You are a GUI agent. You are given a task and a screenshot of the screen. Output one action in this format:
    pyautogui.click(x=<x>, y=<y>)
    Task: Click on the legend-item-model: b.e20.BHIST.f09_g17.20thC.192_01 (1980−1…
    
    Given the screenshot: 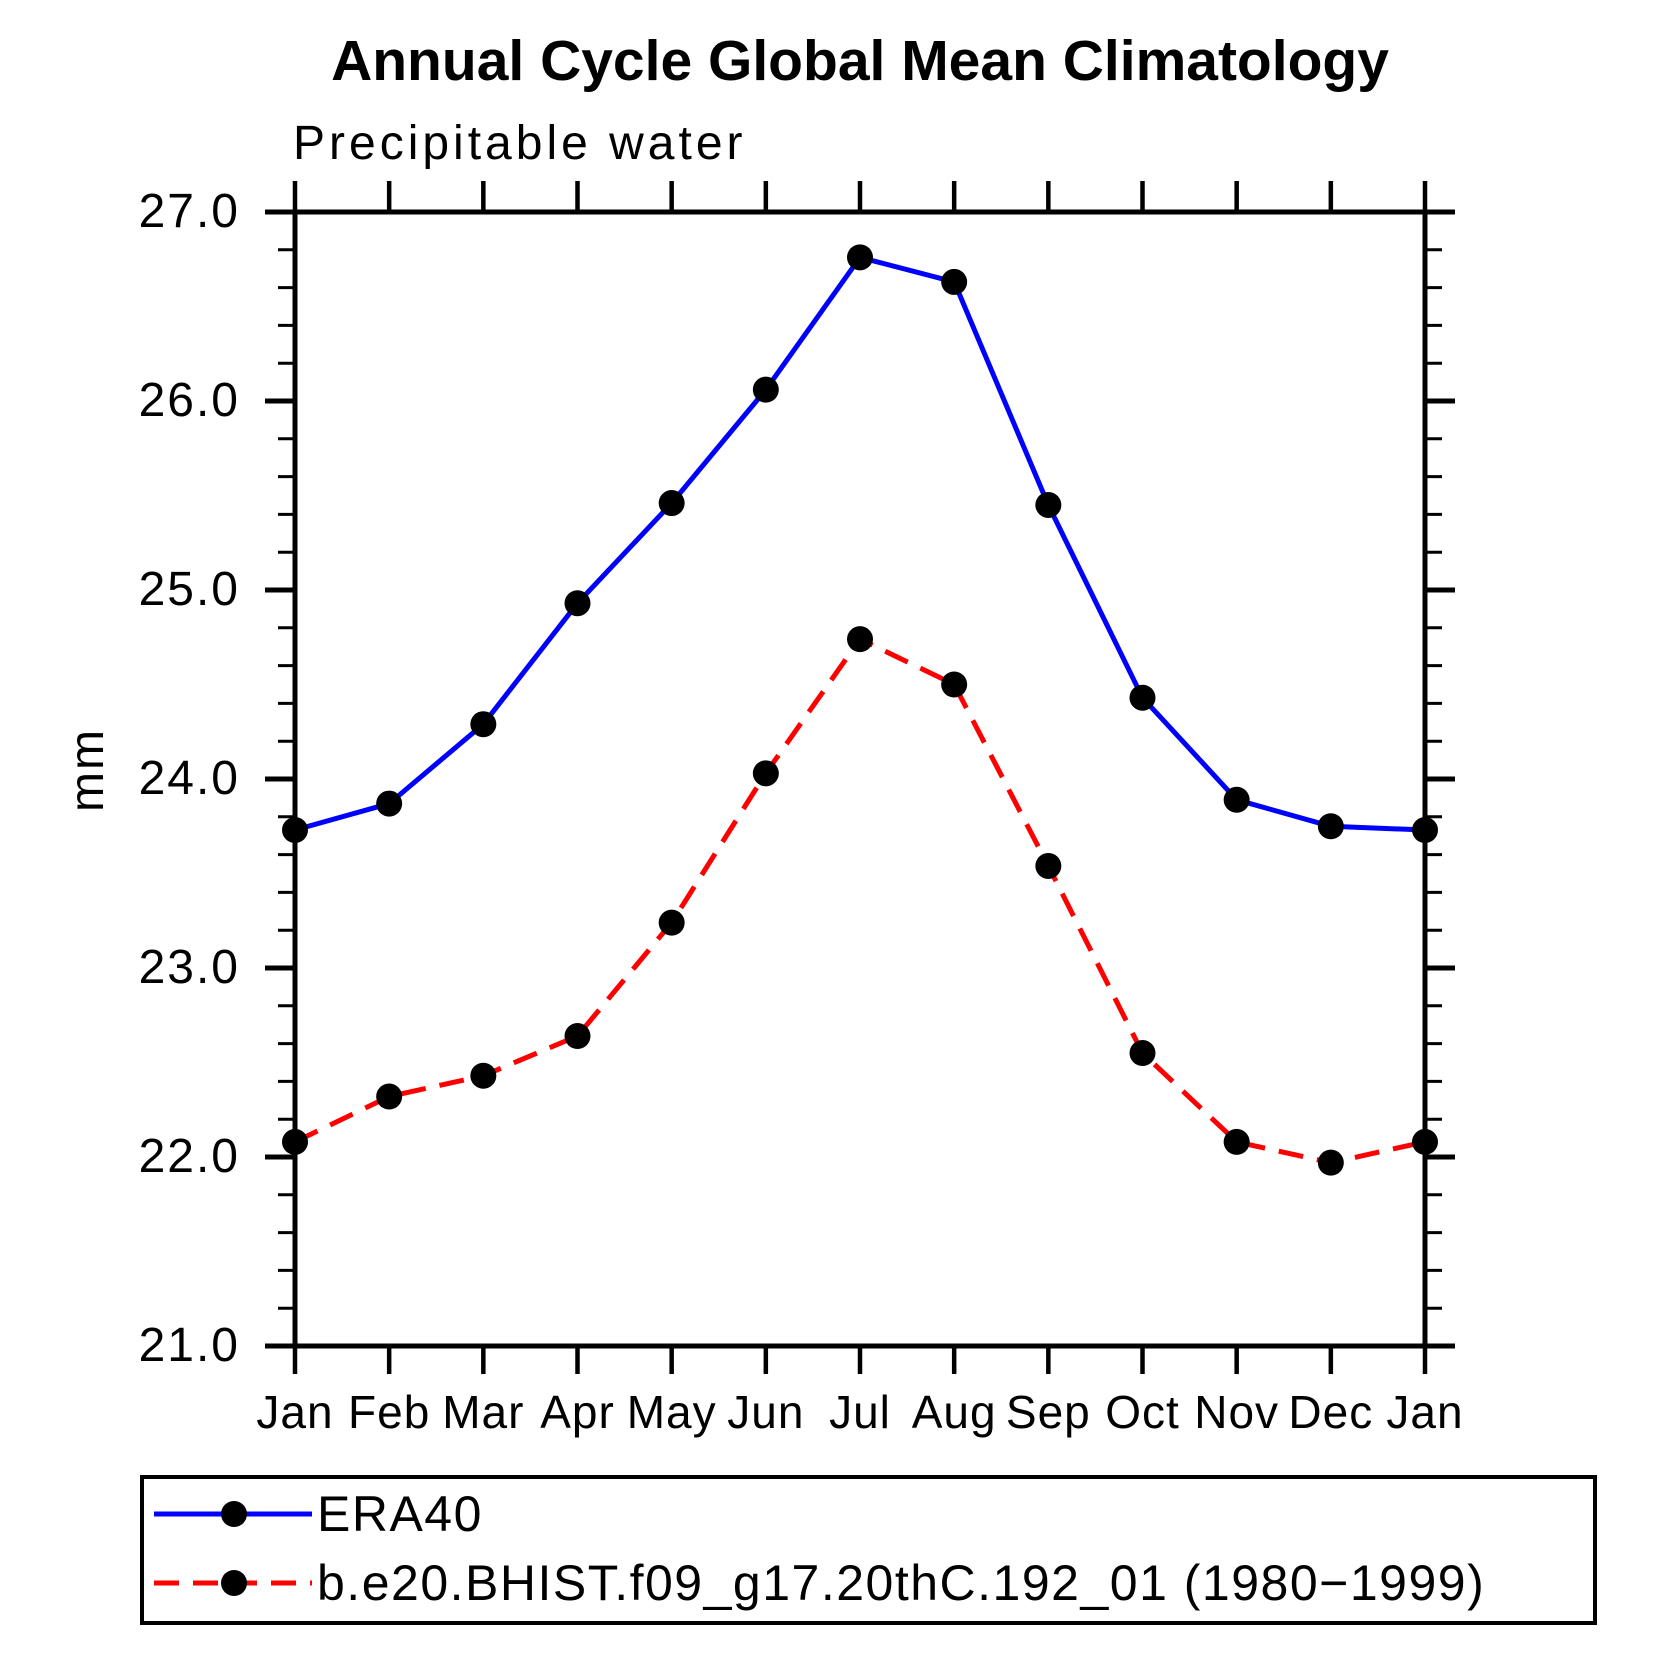 What is the action you would take?
    pyautogui.click(x=816, y=1583)
    